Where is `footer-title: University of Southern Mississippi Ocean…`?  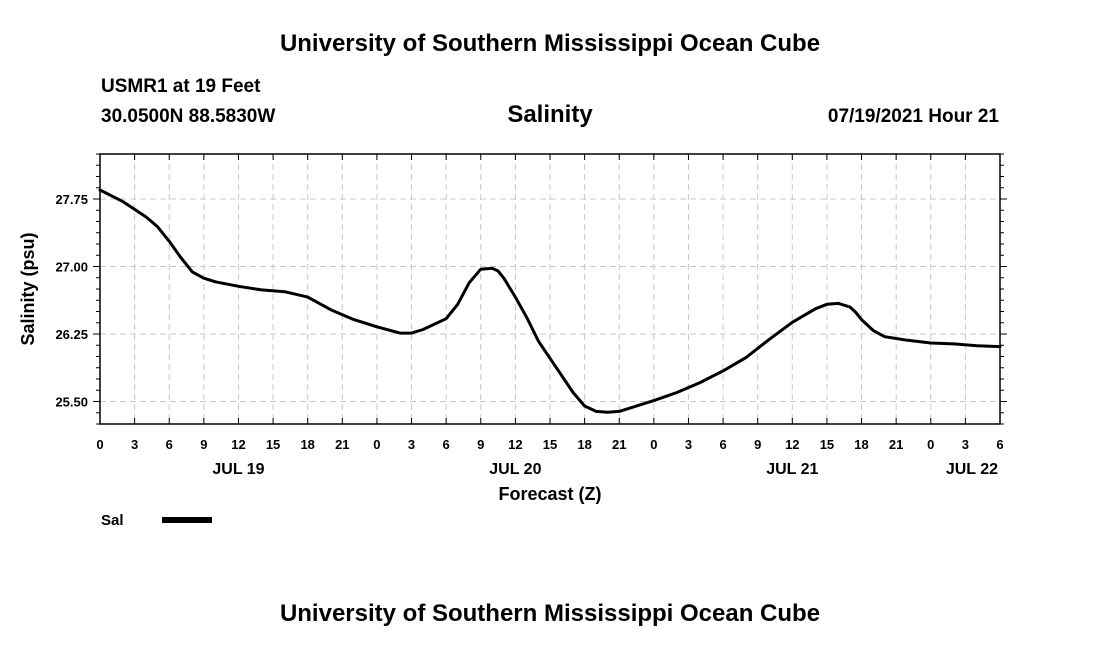
footer-title: University of Southern Mississippi Ocean… is located at coordinates (550, 613).